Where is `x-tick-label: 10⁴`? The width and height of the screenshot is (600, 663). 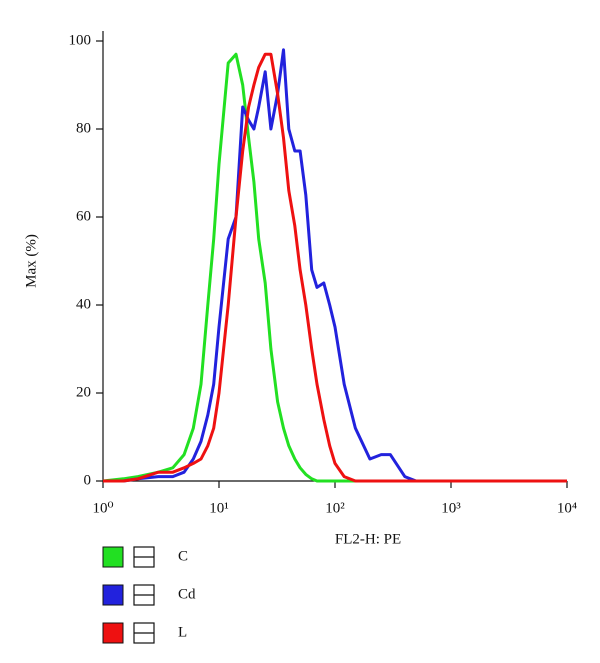
x-tick-label: 10⁴ is located at coordinates (567, 508).